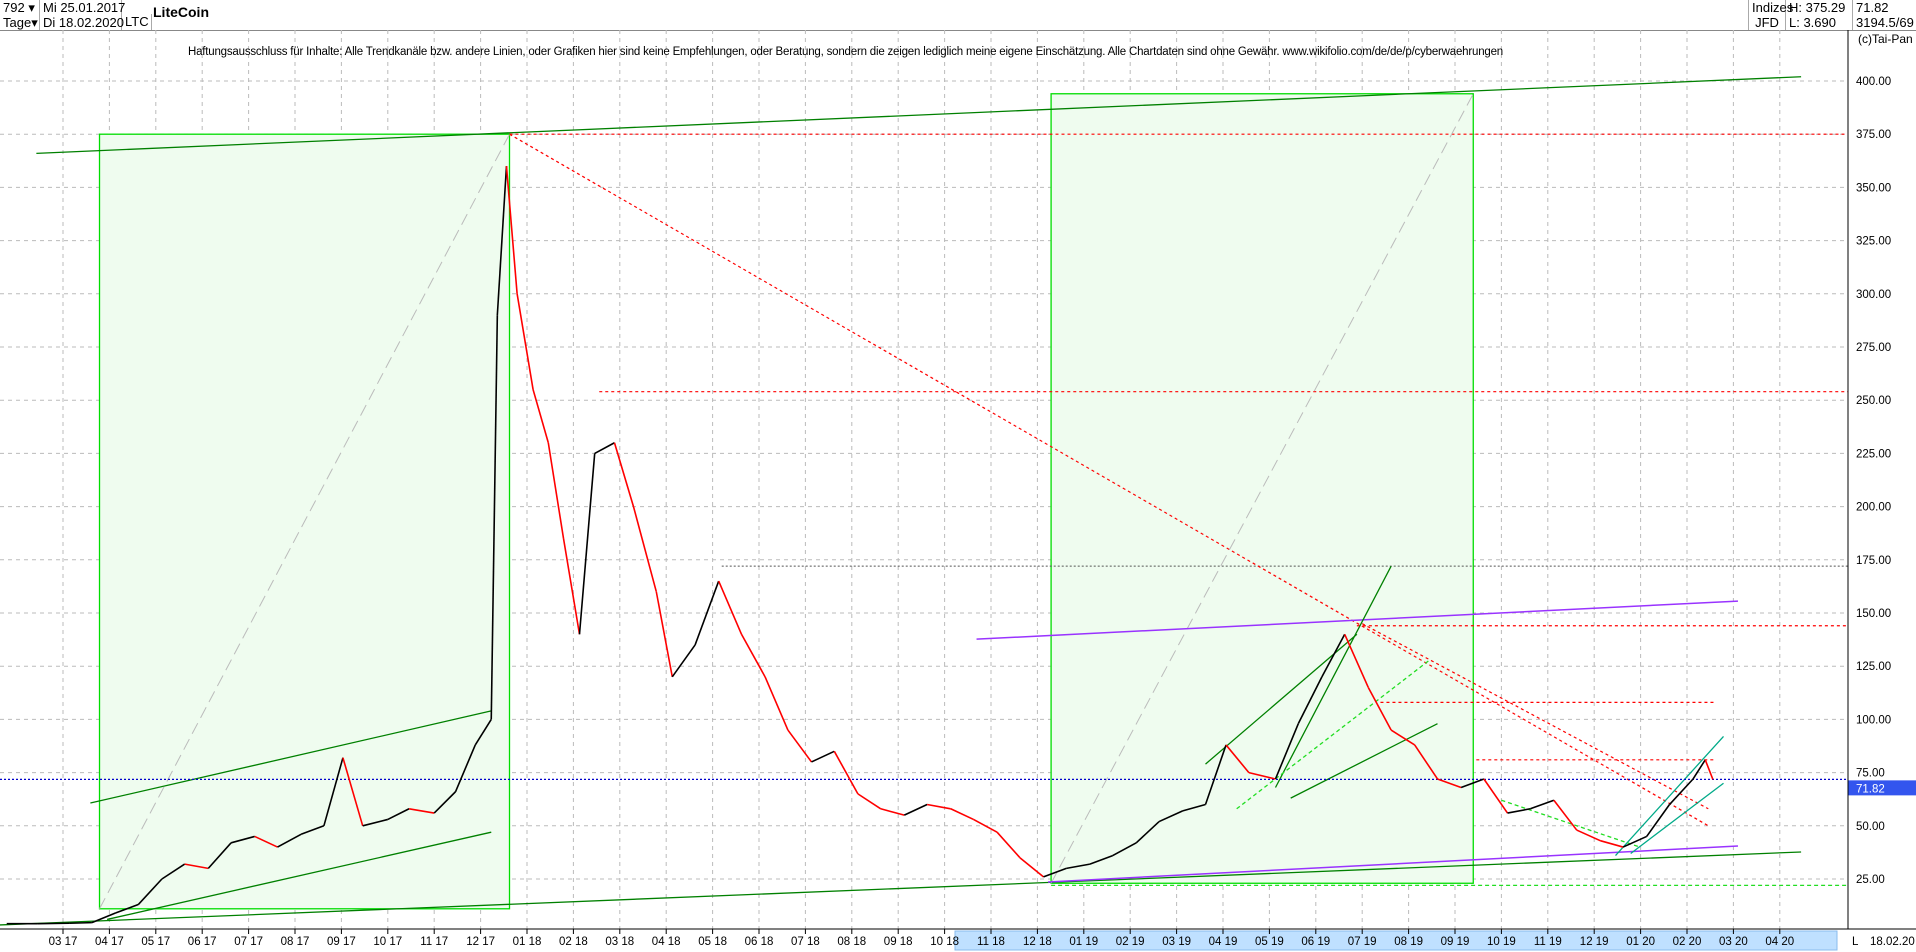 This screenshot has width=1916, height=952. I want to click on x-tick-label: 05 19, so click(1269, 942).